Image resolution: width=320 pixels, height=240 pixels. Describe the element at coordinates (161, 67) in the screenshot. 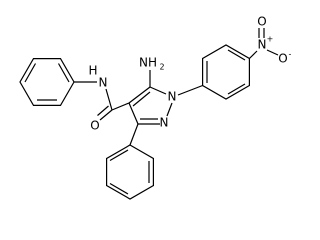

I see `atom-subscript: 2` at that location.